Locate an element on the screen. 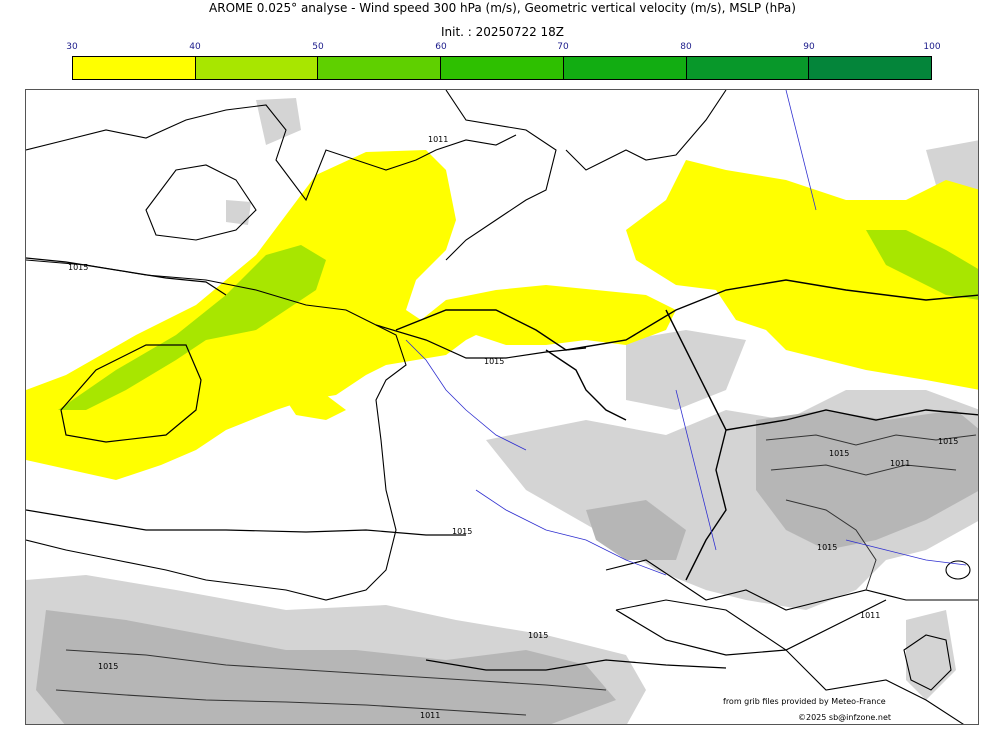  colorbar-tick: 90 is located at coordinates (809, 47).